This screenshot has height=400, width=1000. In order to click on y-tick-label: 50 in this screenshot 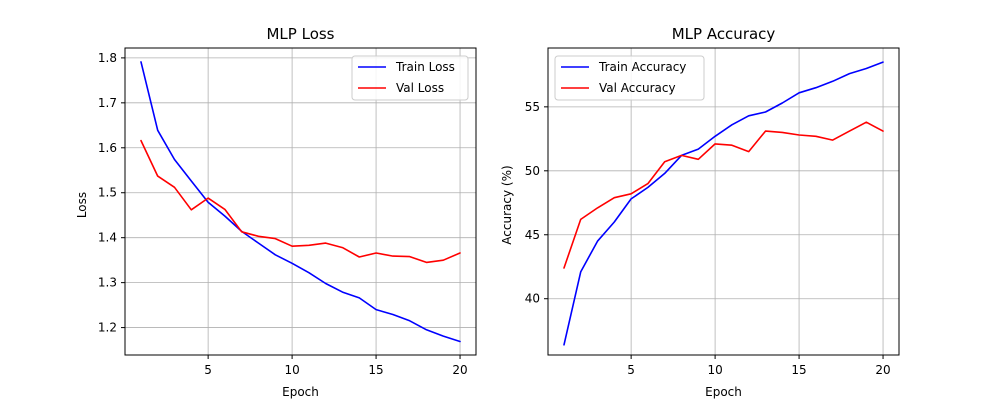, I will do `click(532, 171)`.